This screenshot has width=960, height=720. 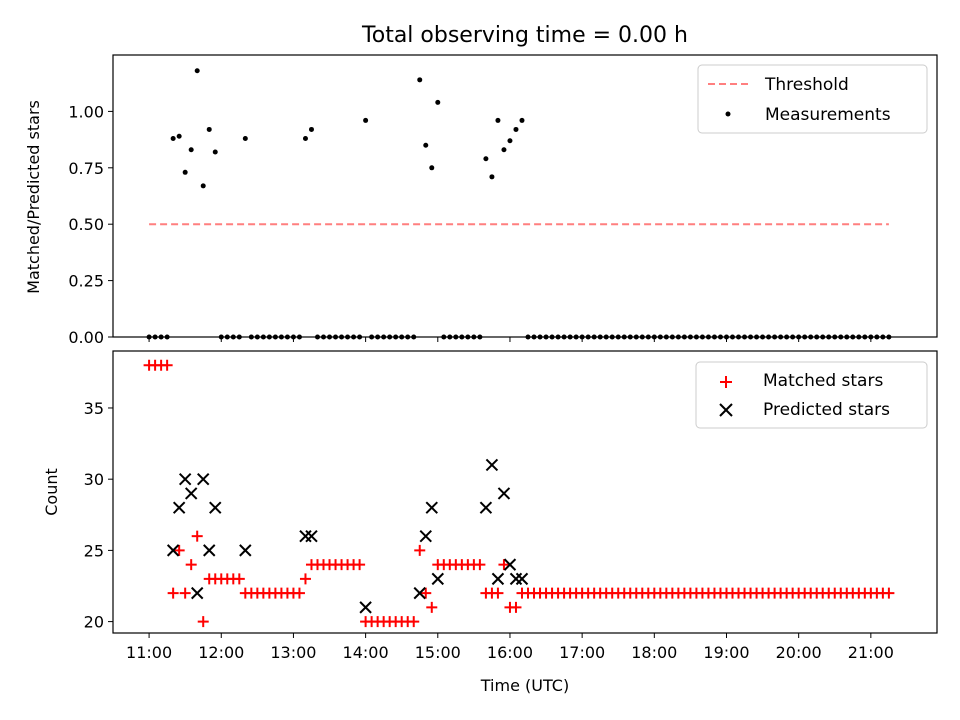 I want to click on top-legend-box, so click(x=812, y=99).